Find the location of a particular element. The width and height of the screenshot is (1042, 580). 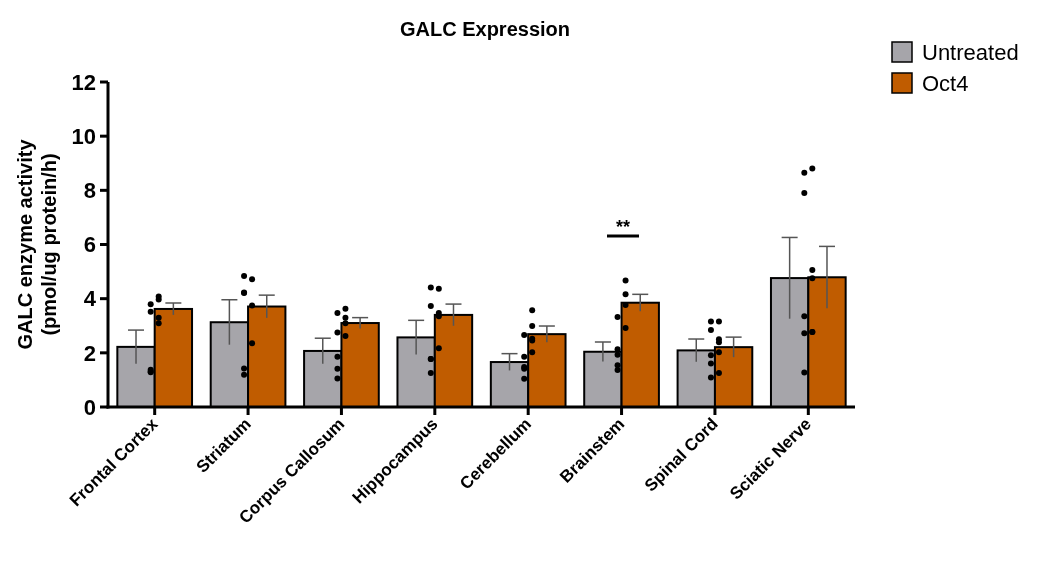

y-tick-label: 6 is located at coordinates (89, 245).